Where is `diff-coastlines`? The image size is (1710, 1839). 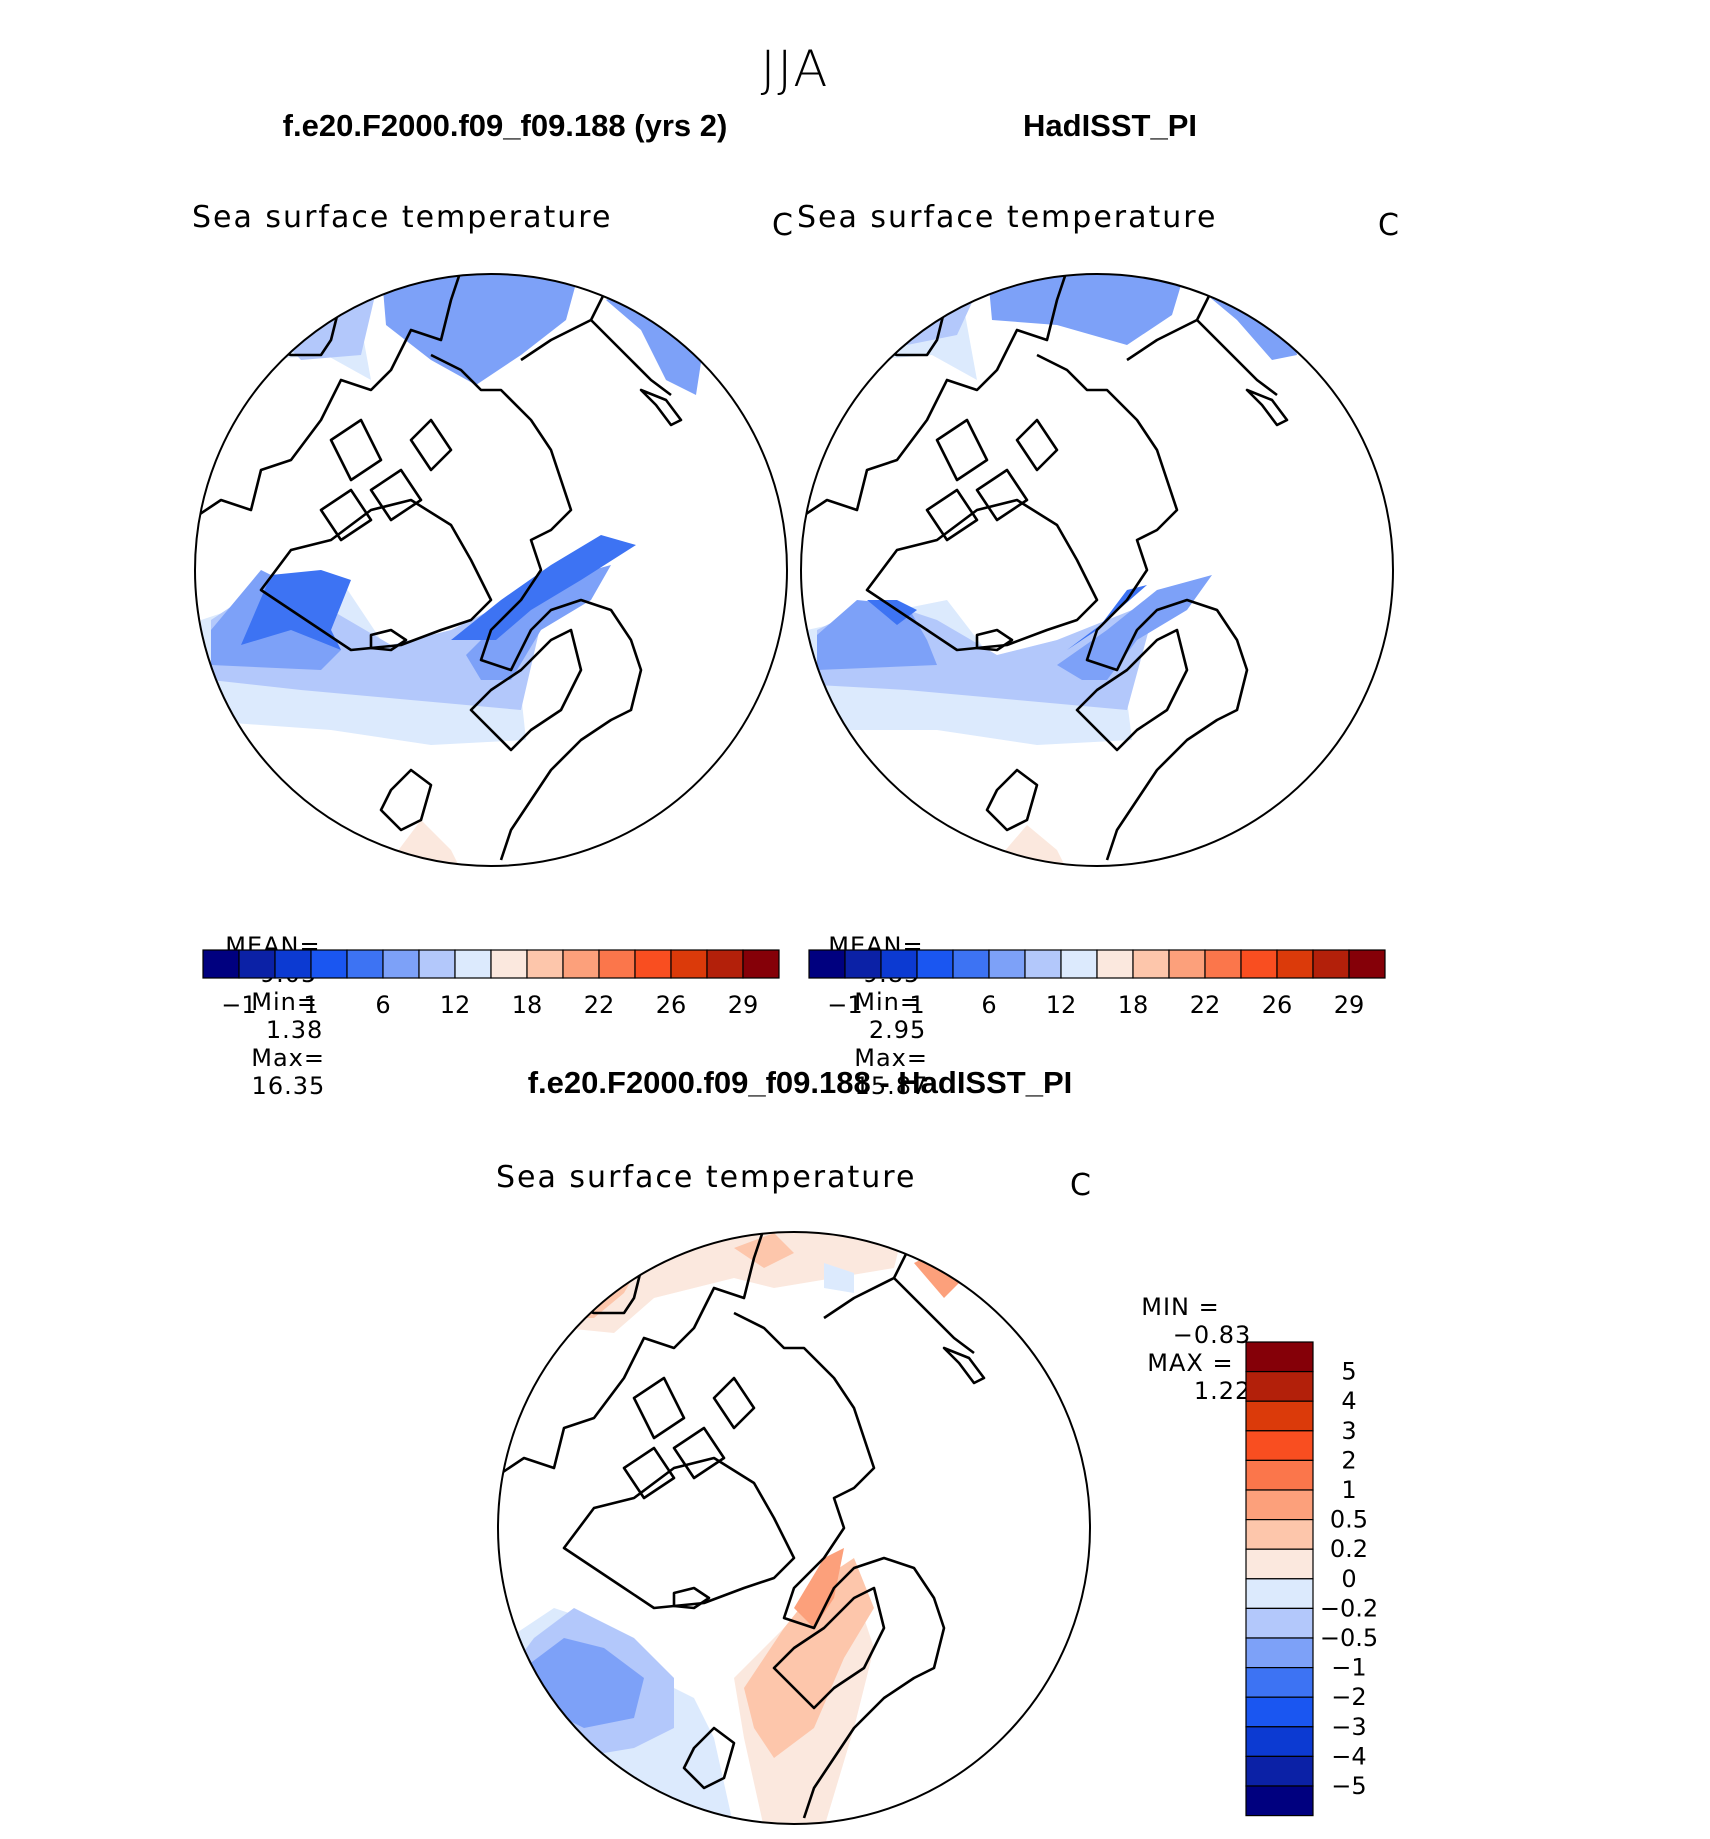
diff-coastlines is located at coordinates (742, 1525).